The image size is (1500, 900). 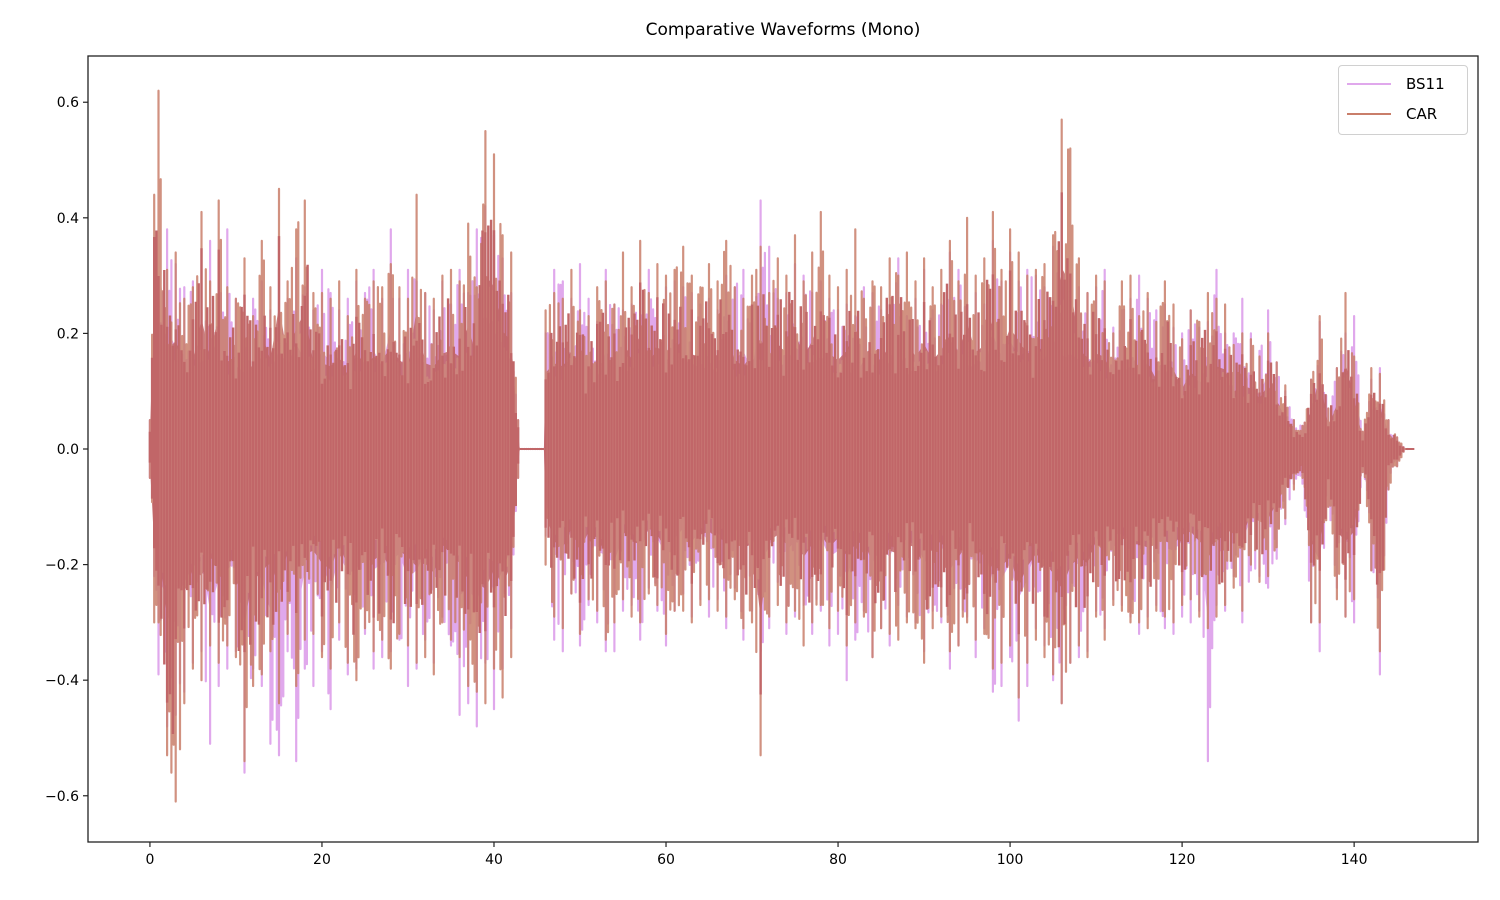 What do you see at coordinates (1422, 114) in the screenshot?
I see `legend-label-car: CAR` at bounding box center [1422, 114].